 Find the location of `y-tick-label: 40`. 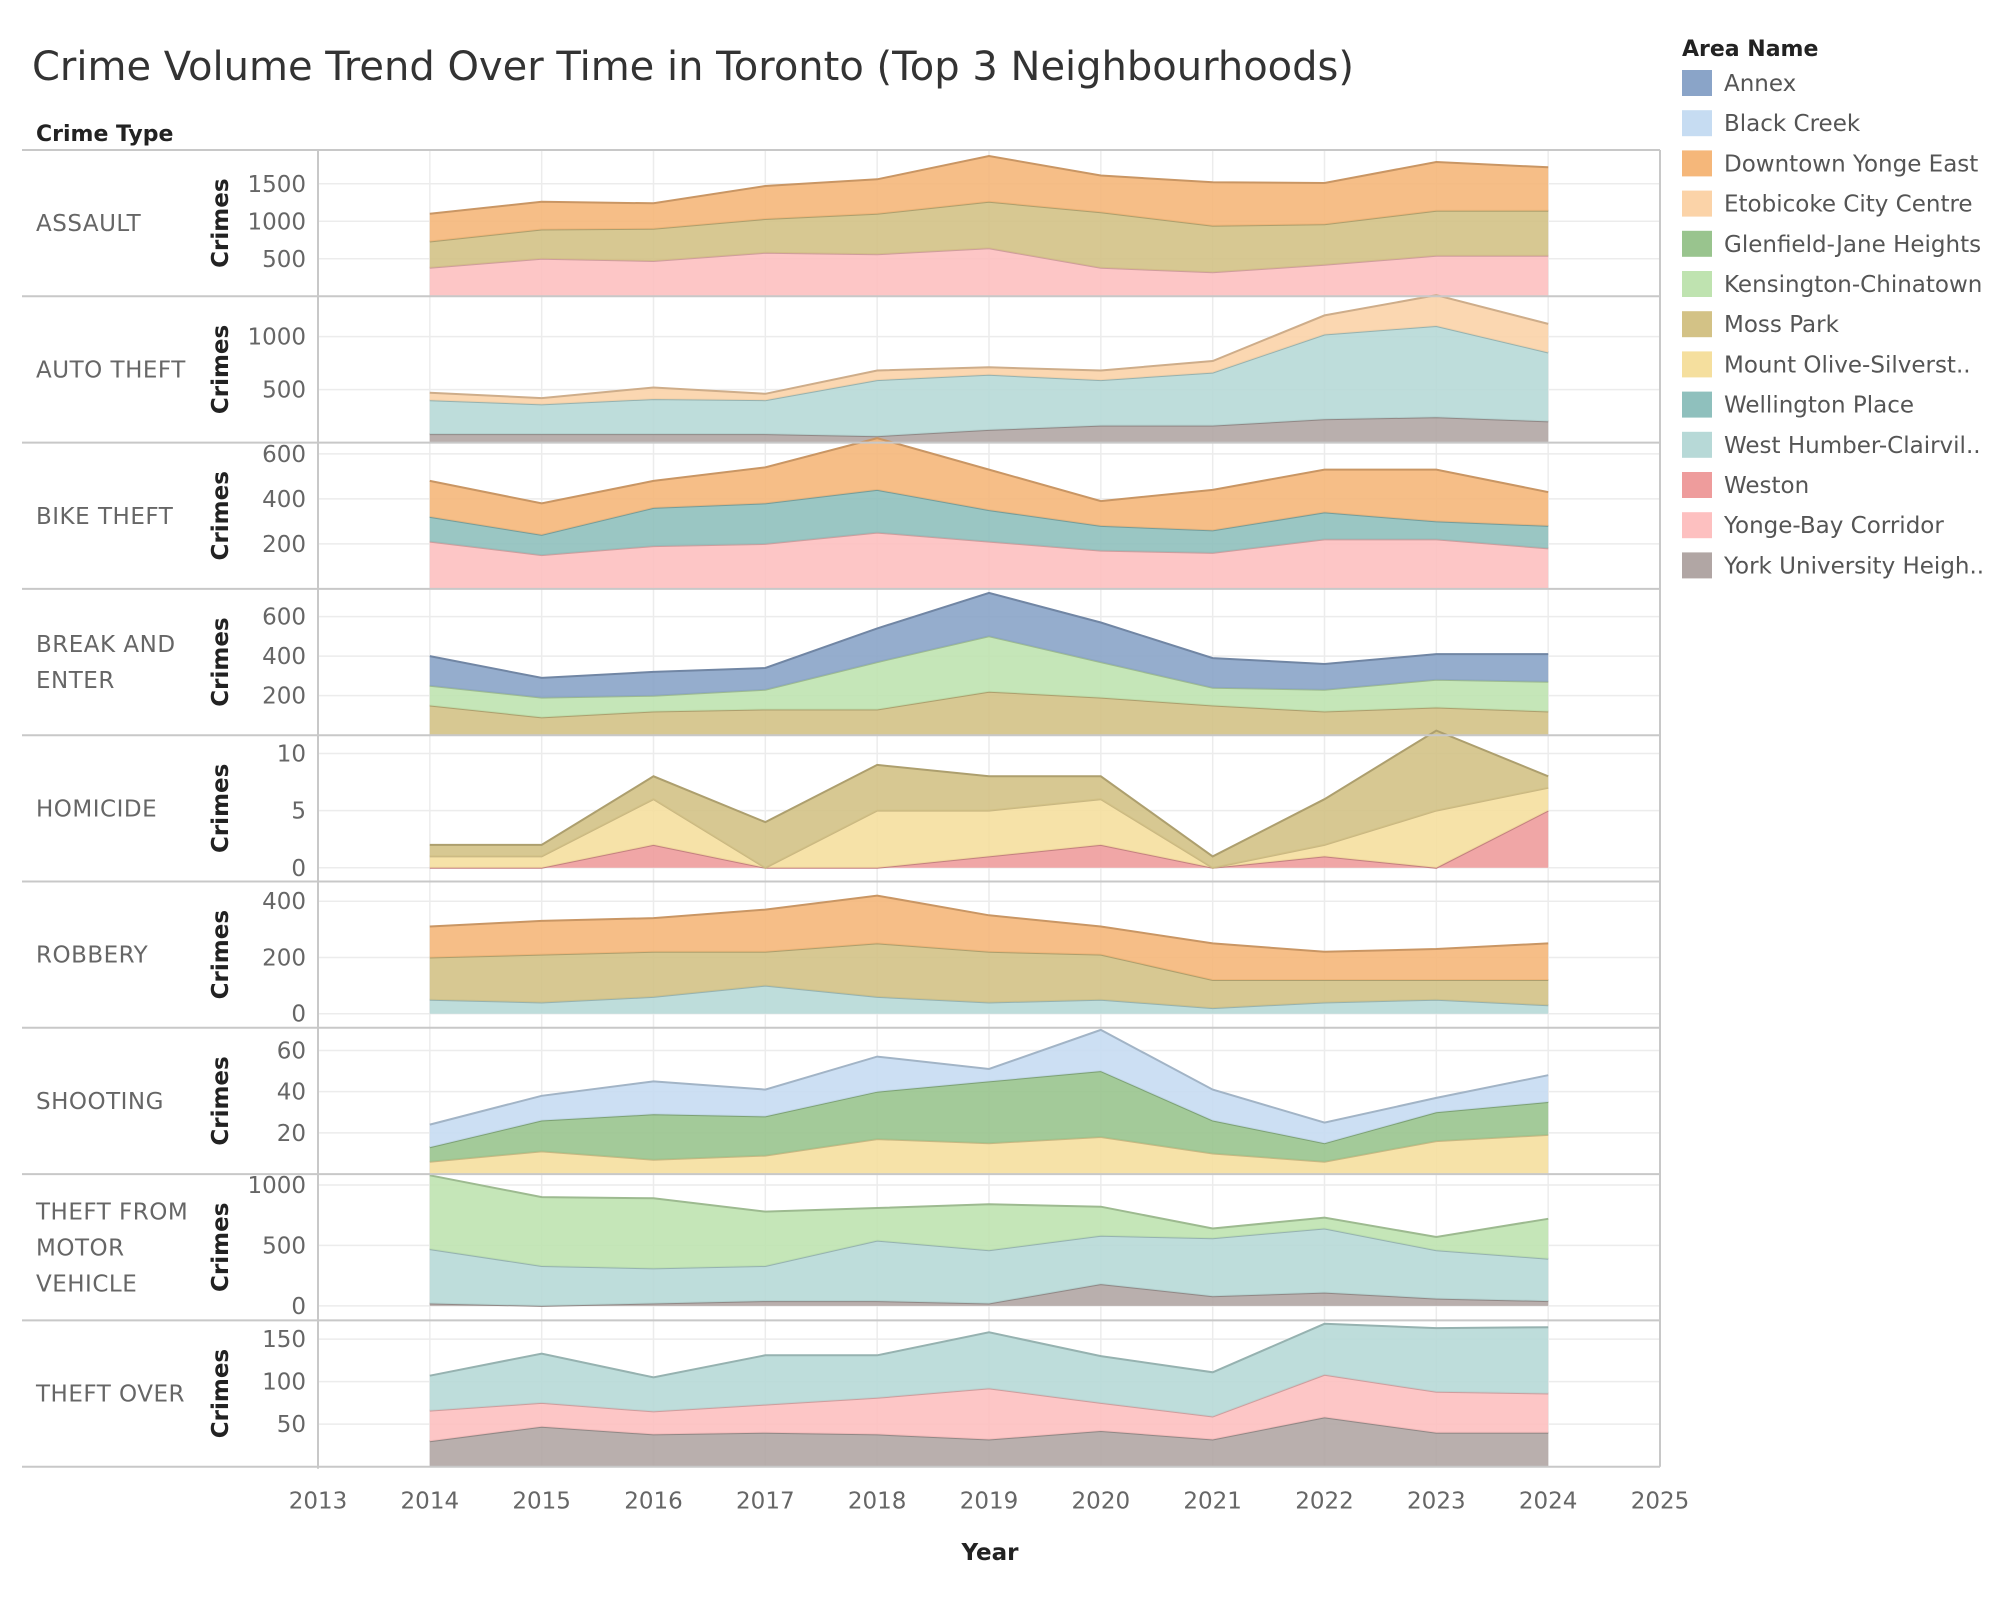

y-tick-label: 40 is located at coordinates (291, 1093).